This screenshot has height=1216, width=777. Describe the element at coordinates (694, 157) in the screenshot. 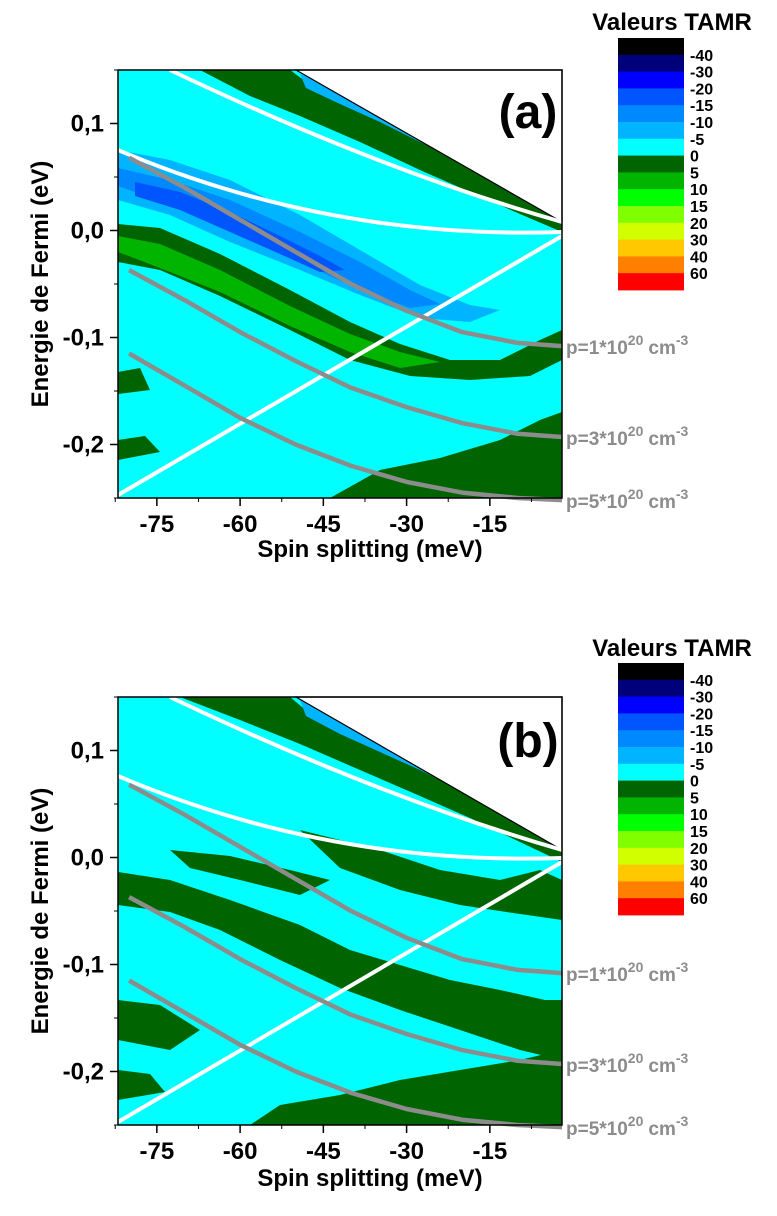

I see `colorbar-level-label: 0` at that location.